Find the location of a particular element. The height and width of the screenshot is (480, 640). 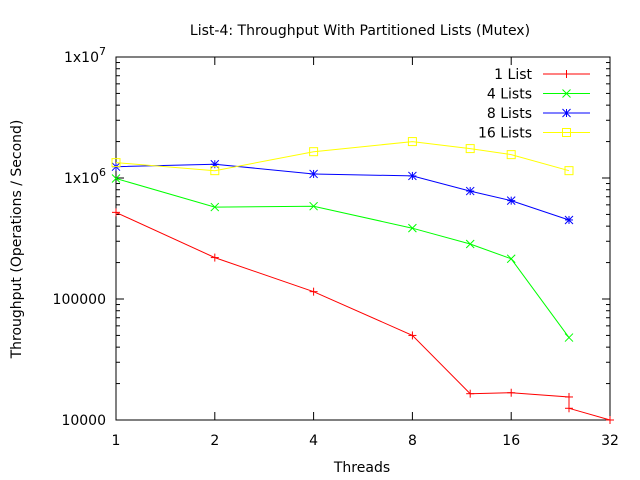

legend-label: 16 Lists is located at coordinates (505, 134).